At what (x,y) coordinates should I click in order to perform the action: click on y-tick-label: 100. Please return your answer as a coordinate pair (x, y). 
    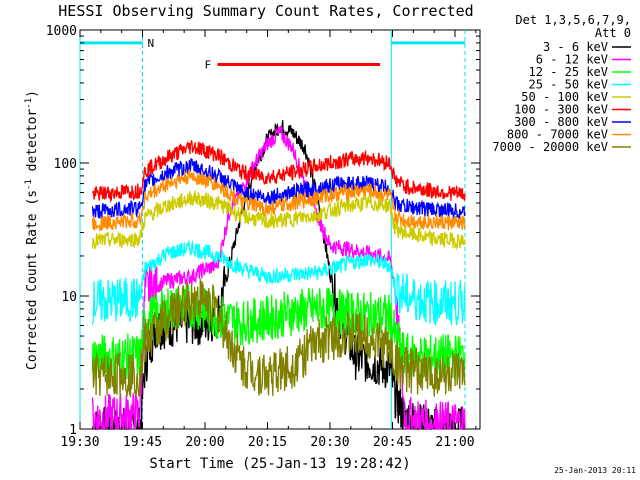
    Looking at the image, I should click on (65, 164).